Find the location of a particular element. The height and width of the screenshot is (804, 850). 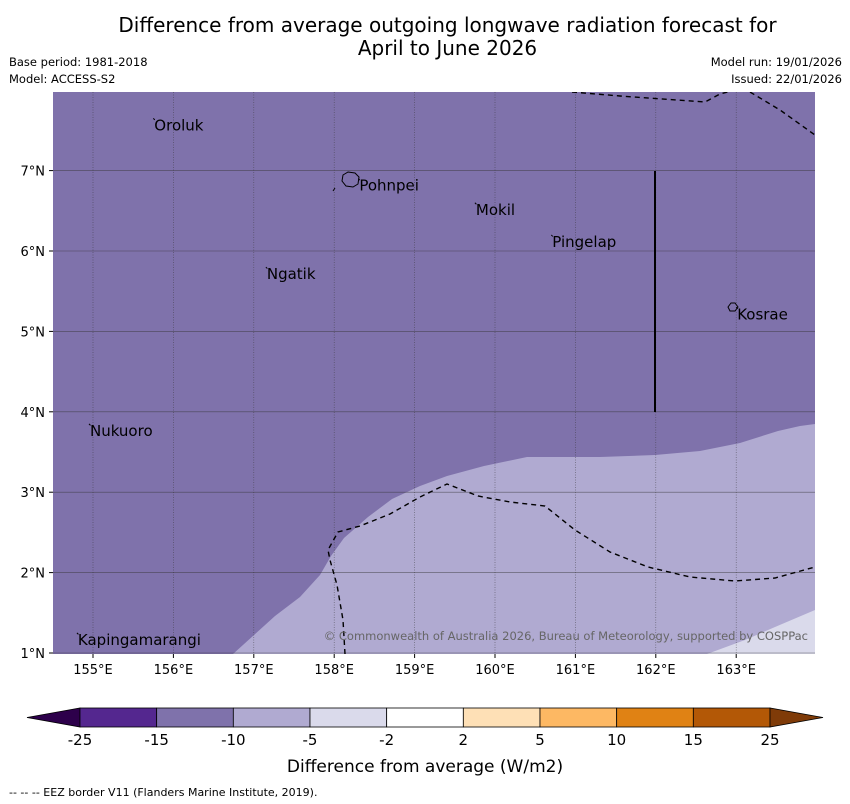

lat-tick-label: 4°N is located at coordinates (33, 413).